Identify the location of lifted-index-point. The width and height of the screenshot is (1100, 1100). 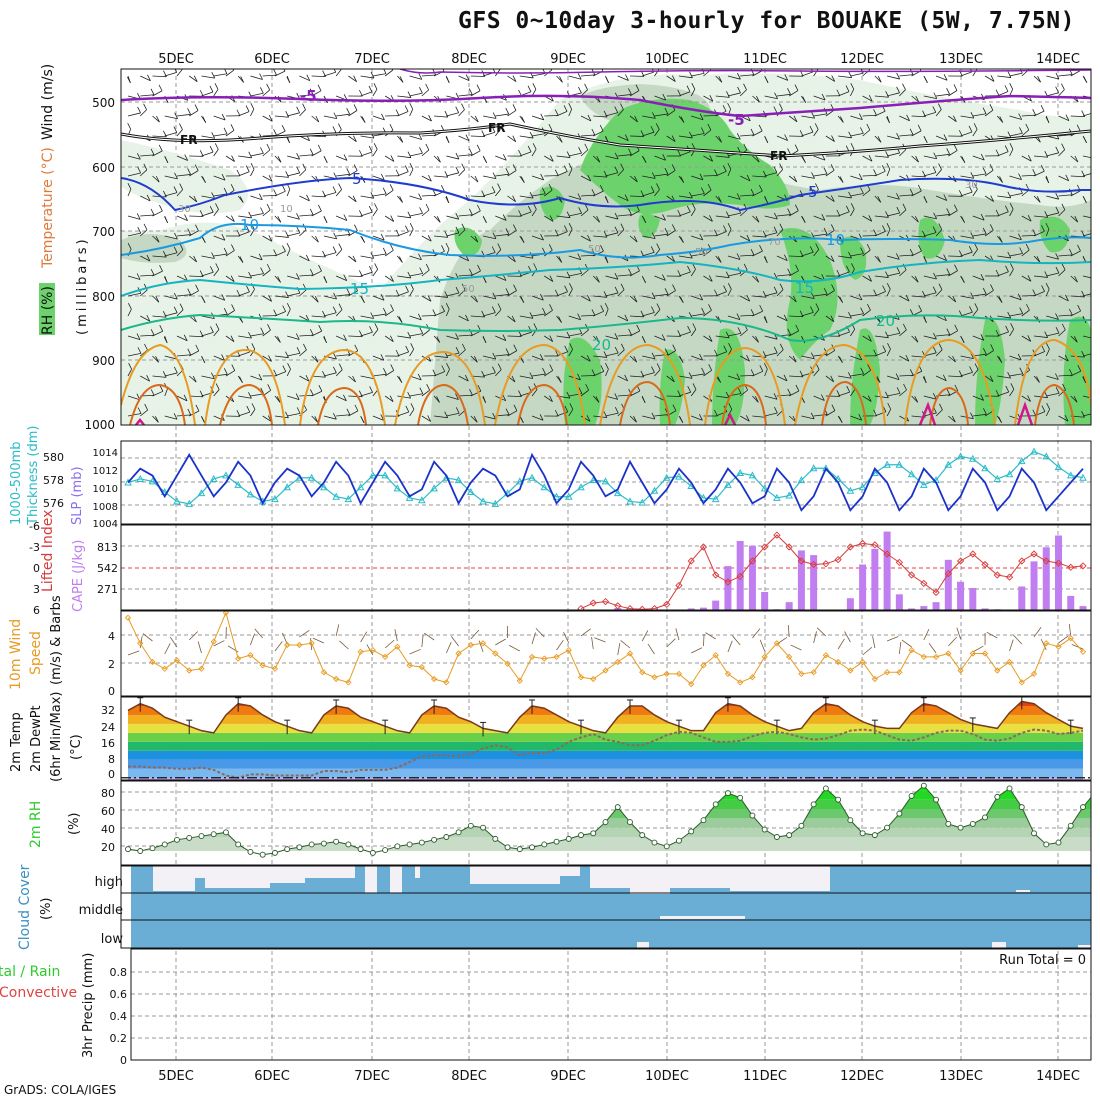
(1058, 563).